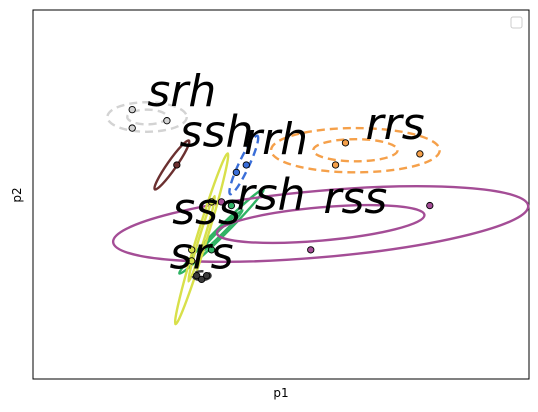 This screenshot has height=412, width=538. I want to click on cluster-label-ssh: ssh, so click(217, 132).